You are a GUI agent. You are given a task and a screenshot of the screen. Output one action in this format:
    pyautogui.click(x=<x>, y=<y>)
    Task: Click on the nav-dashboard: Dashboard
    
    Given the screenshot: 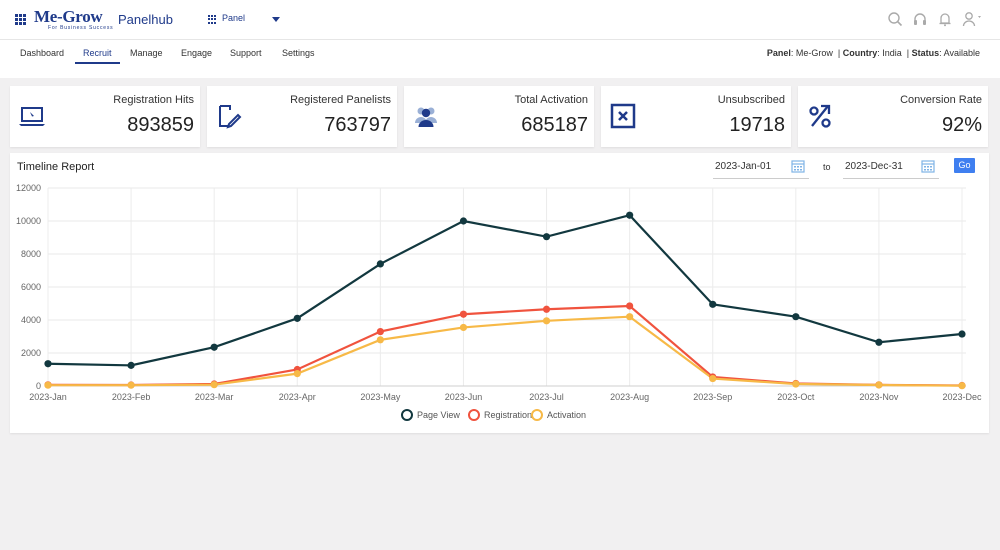 What is the action you would take?
    pyautogui.click(x=42, y=53)
    